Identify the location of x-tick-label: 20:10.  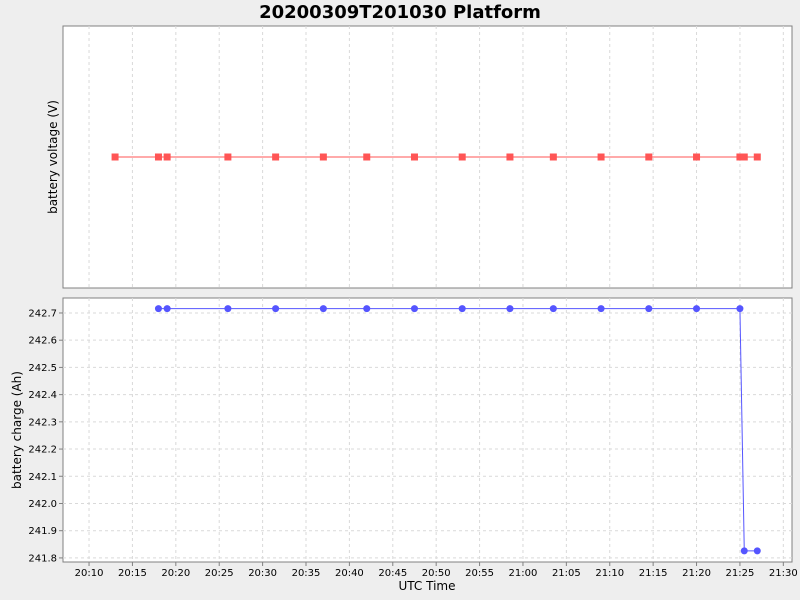
(89, 573).